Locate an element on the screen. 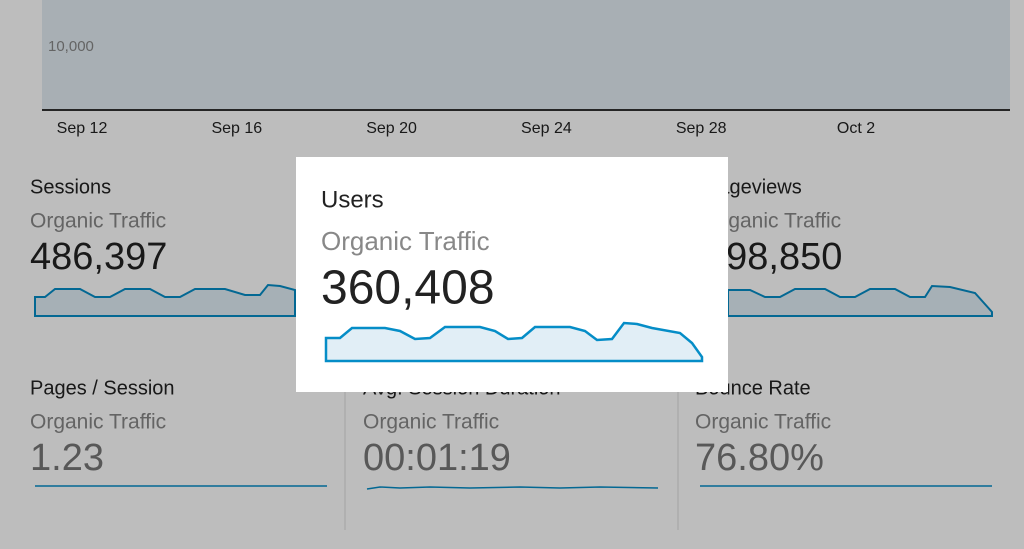 Image resolution: width=1024 pixels, height=549 pixels. x-label: Sep 28 is located at coordinates (701, 128).